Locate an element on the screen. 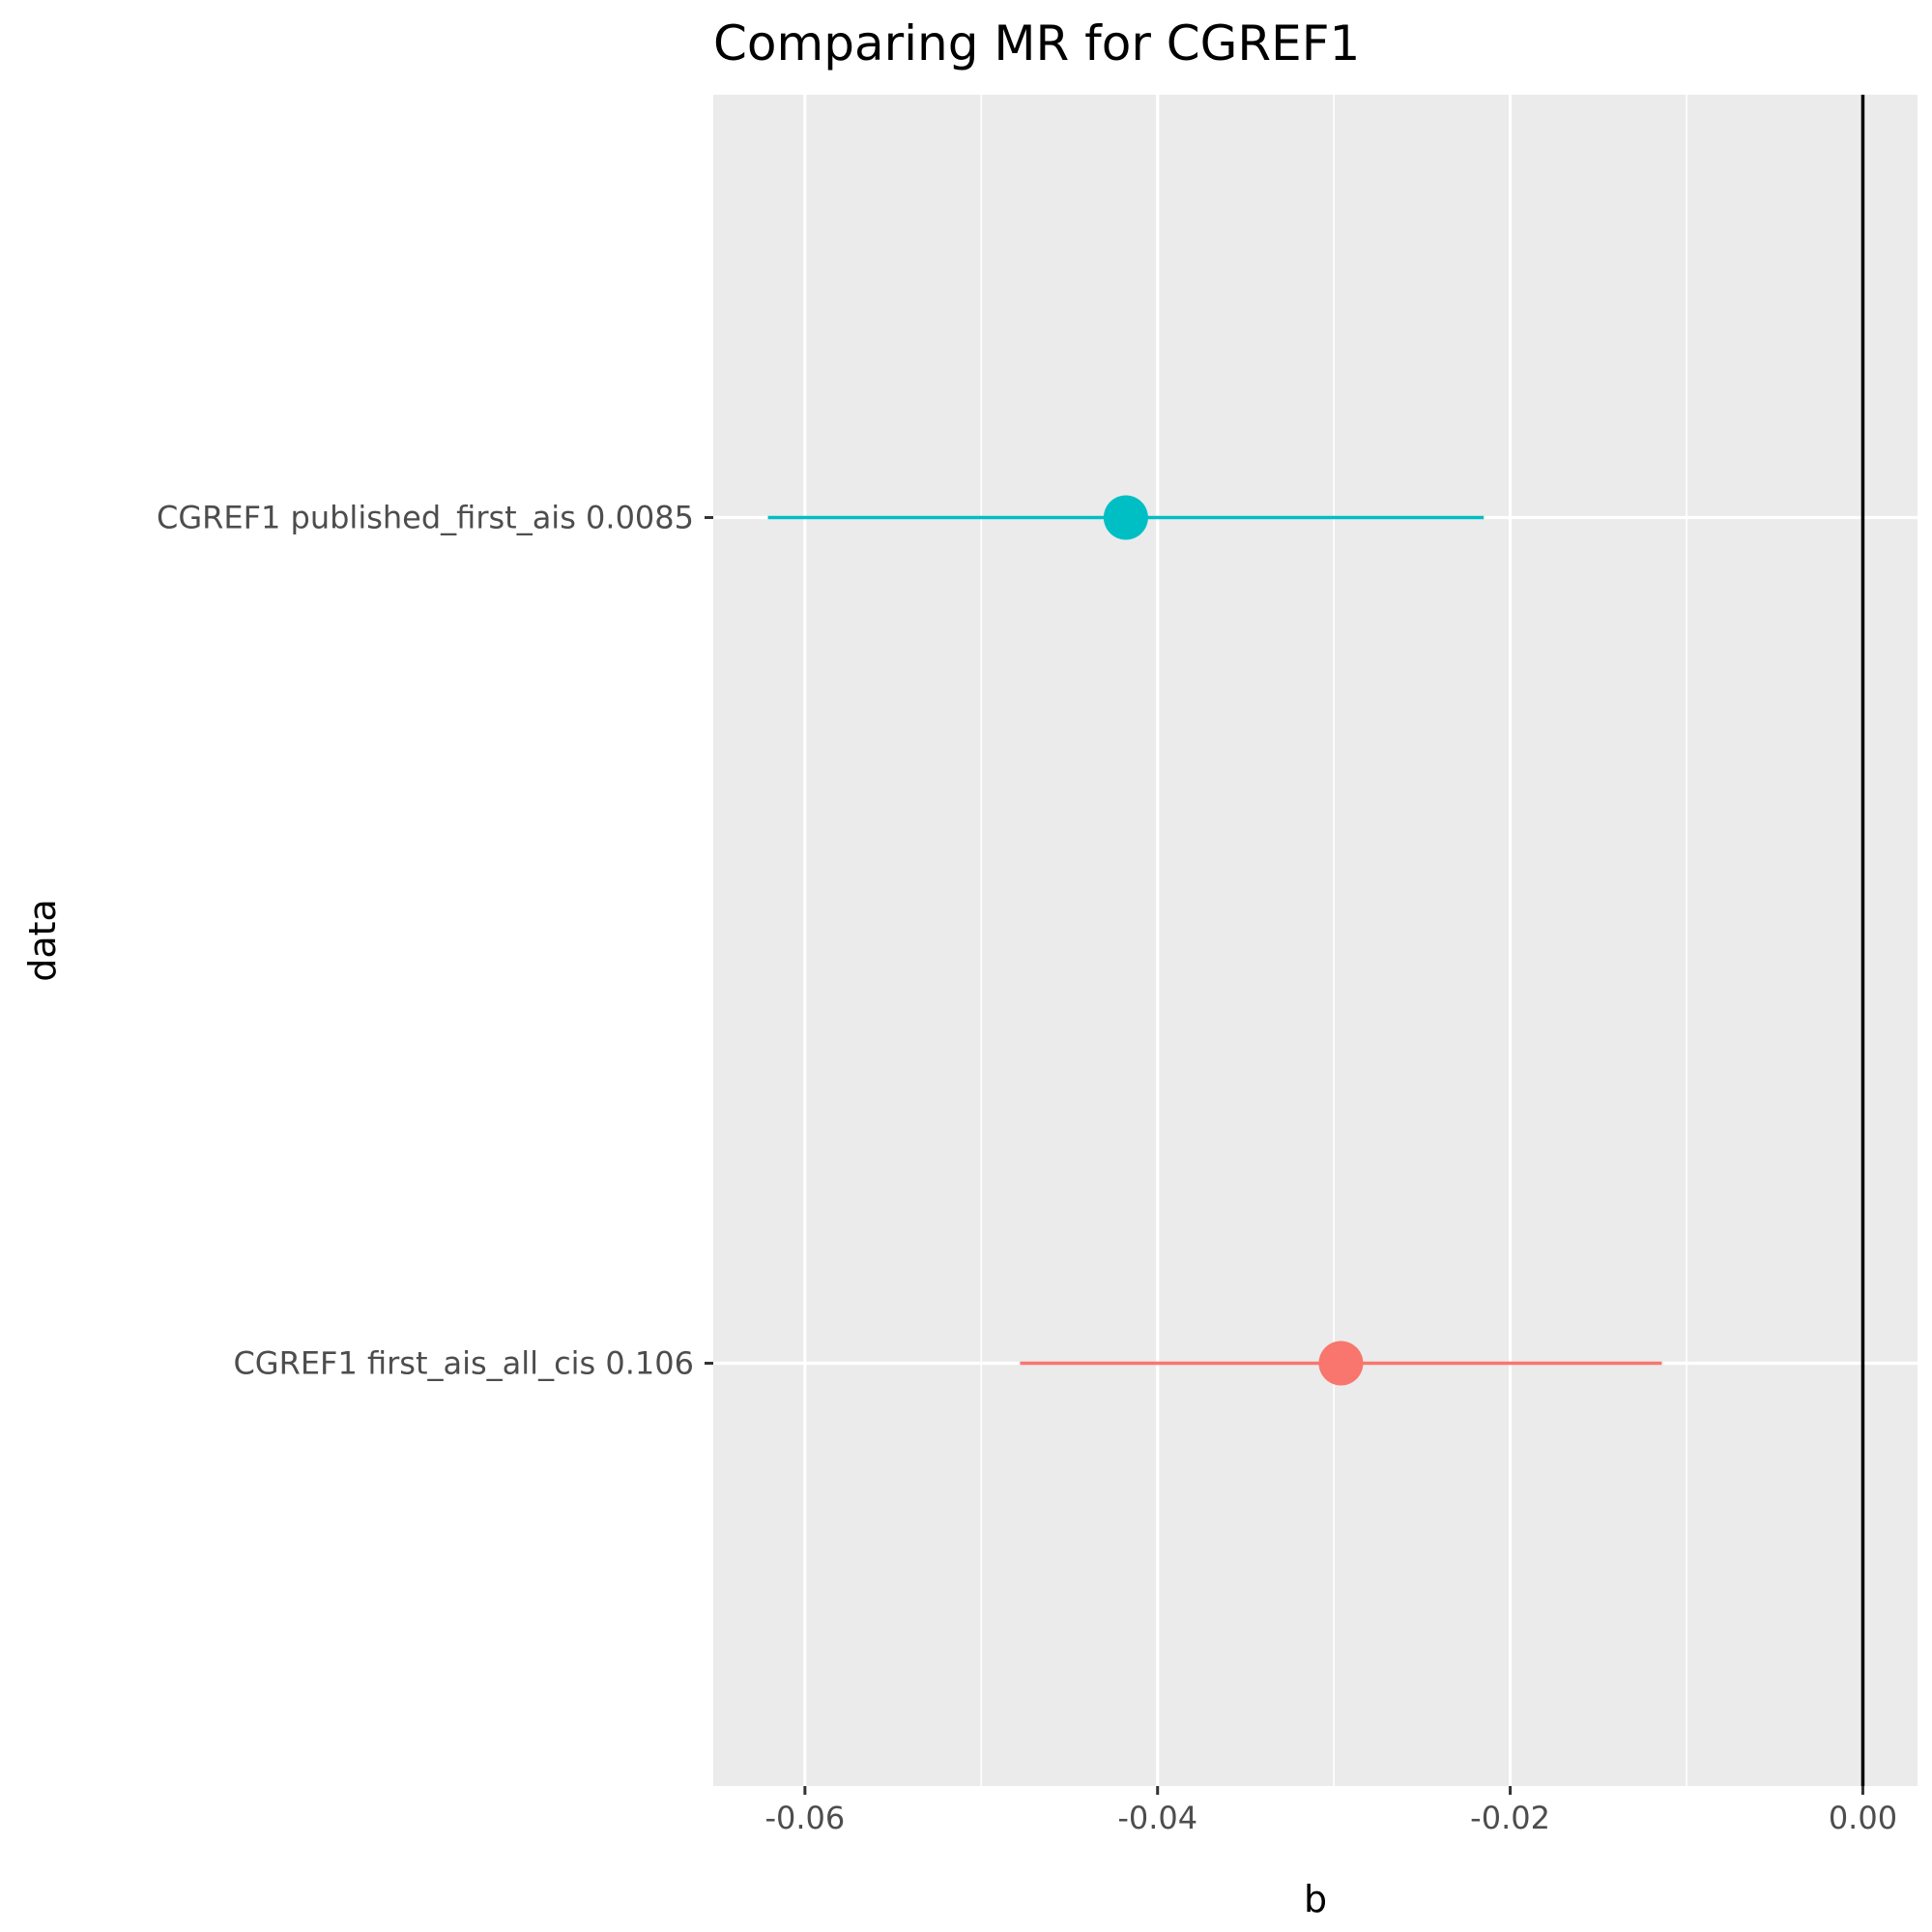 Image resolution: width=1932 pixels, height=1932 pixels. y-tick-label: CGREF1 first_ais_all_cis 0.106 is located at coordinates (463, 1363).